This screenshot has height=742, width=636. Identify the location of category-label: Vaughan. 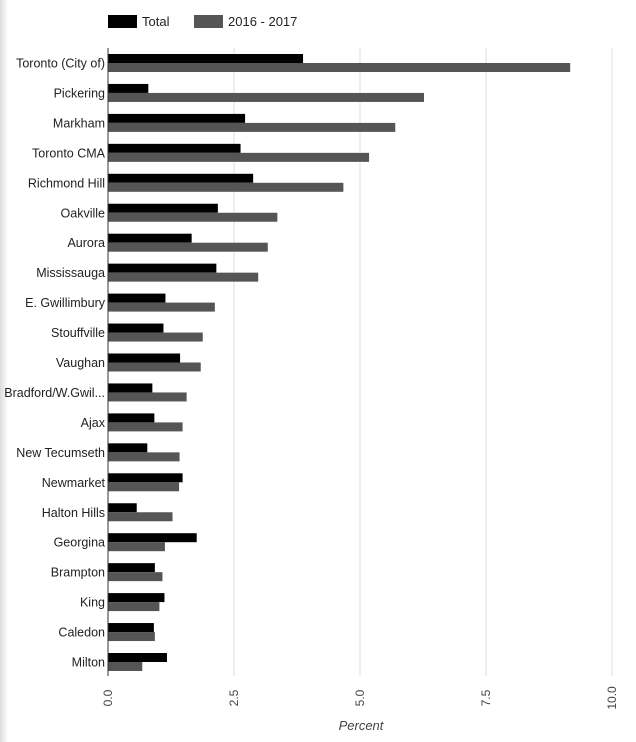
(80, 363).